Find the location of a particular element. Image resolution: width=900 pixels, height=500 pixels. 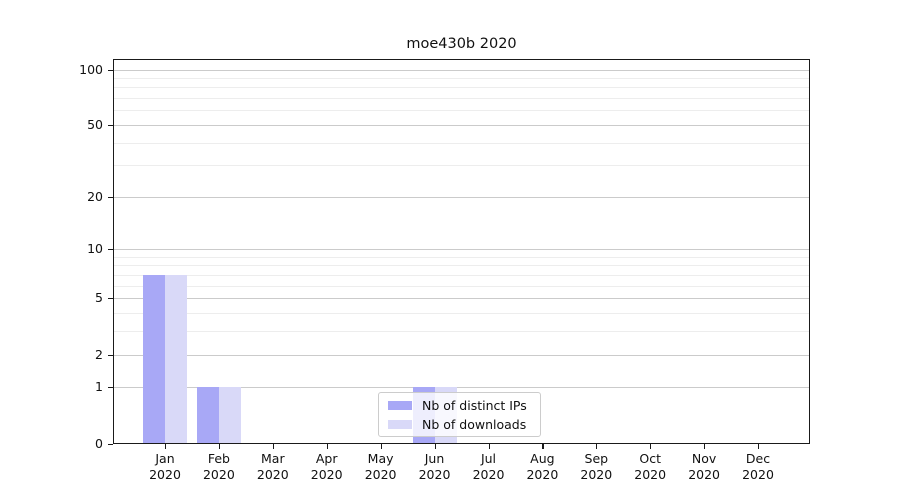

x-tick-label: Apr 2020 is located at coordinates (327, 467).